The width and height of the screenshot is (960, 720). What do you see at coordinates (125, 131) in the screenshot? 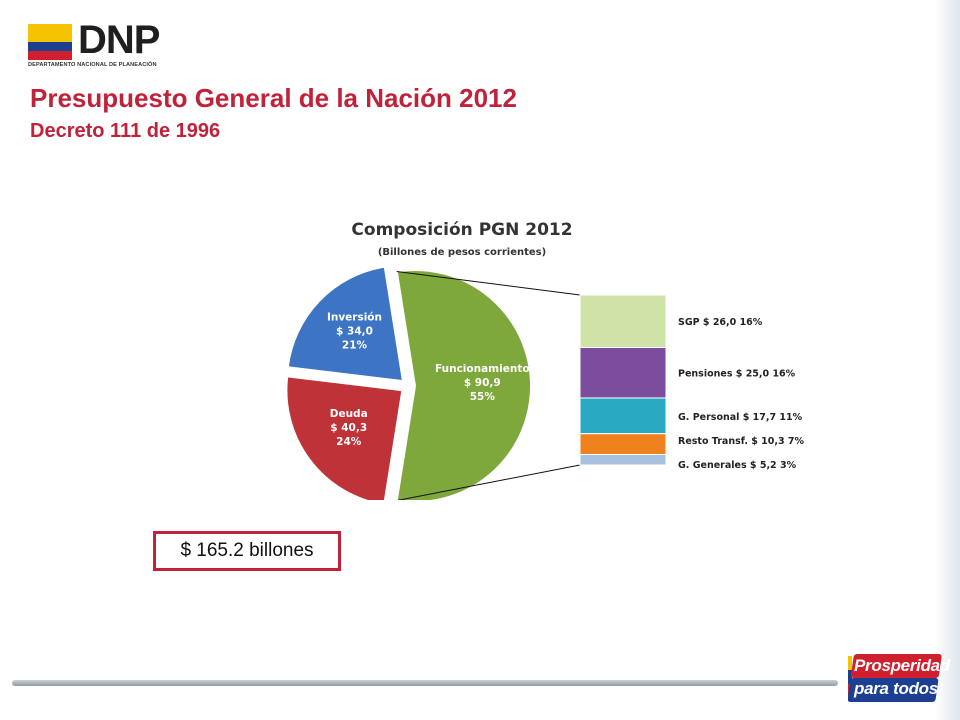
I see `page-subtitle: Decreto 111 de 1996` at bounding box center [125, 131].